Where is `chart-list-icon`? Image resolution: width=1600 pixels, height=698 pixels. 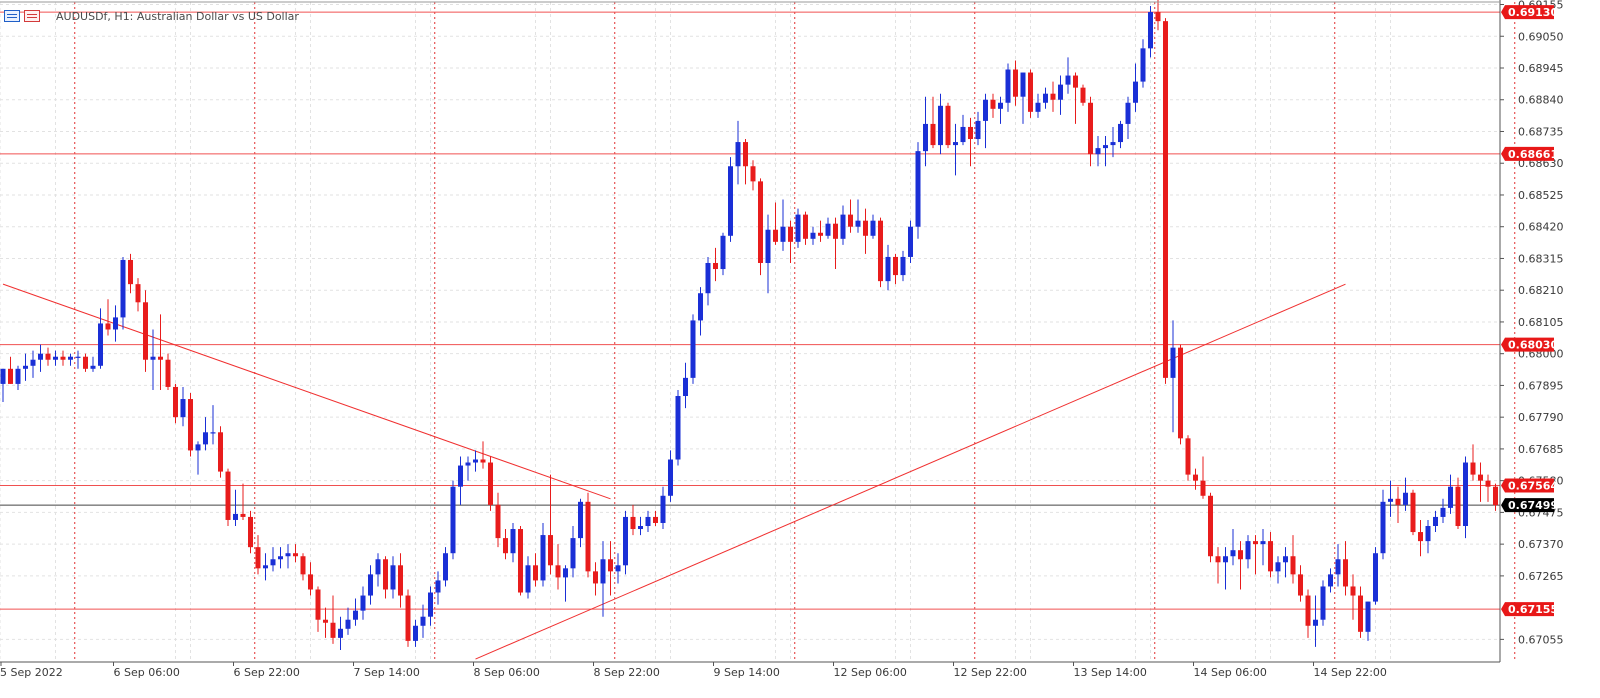
chart-list-icon is located at coordinates (12, 16).